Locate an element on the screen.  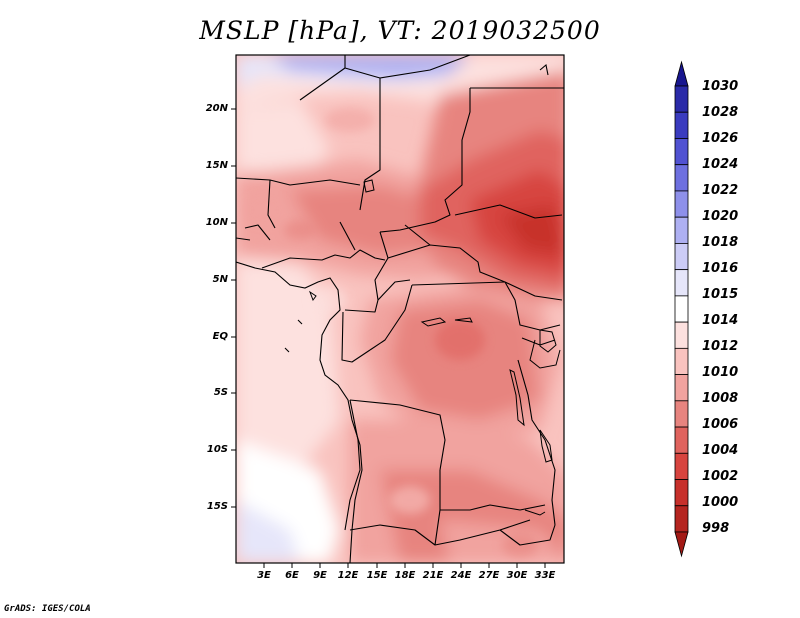
lon-label-33e: 33E is located at coordinates (545, 575).